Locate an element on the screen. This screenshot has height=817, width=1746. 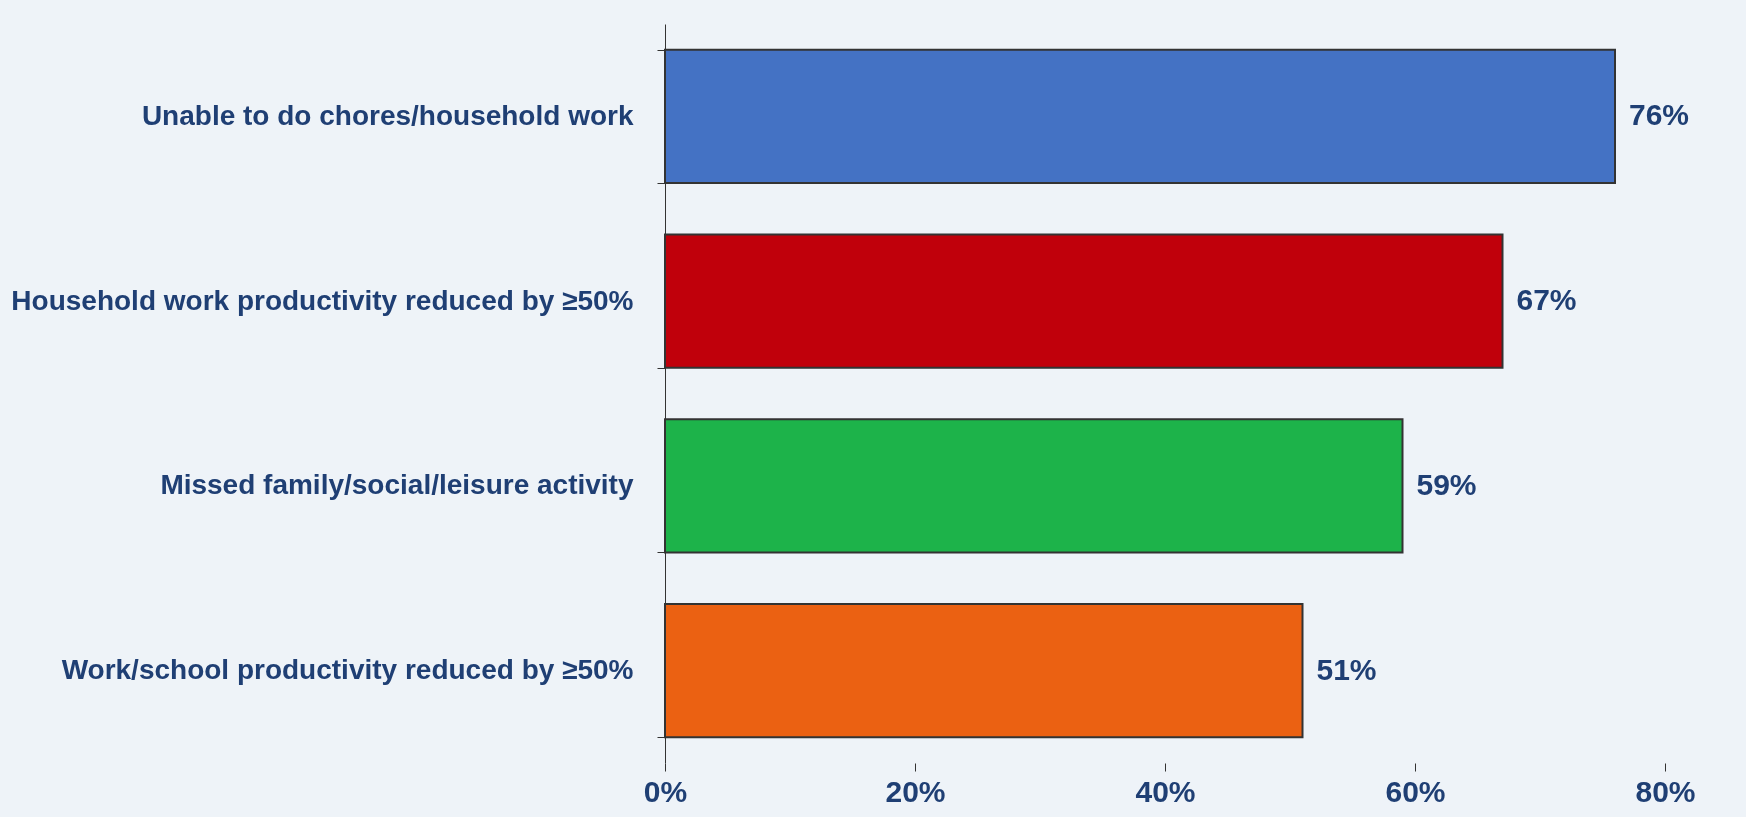
y-tick-label: Work/school productivity reduced by ≥50% is located at coordinates (347, 670).